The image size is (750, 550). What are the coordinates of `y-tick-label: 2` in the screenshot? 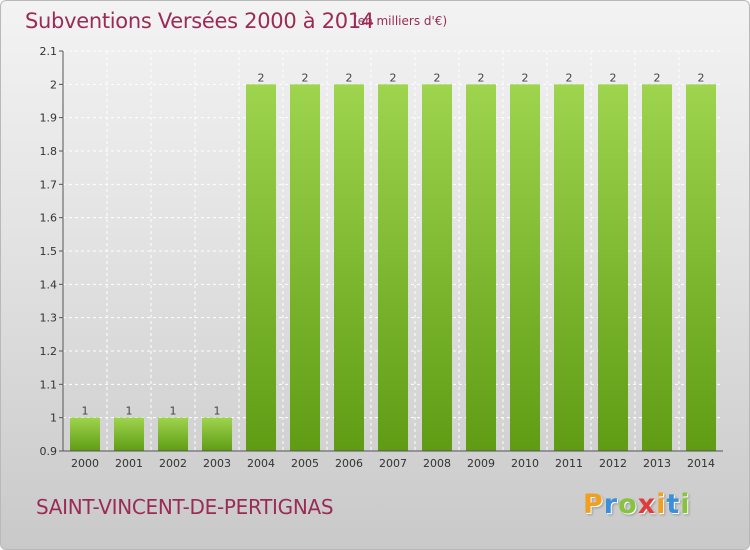 It's located at (53, 84).